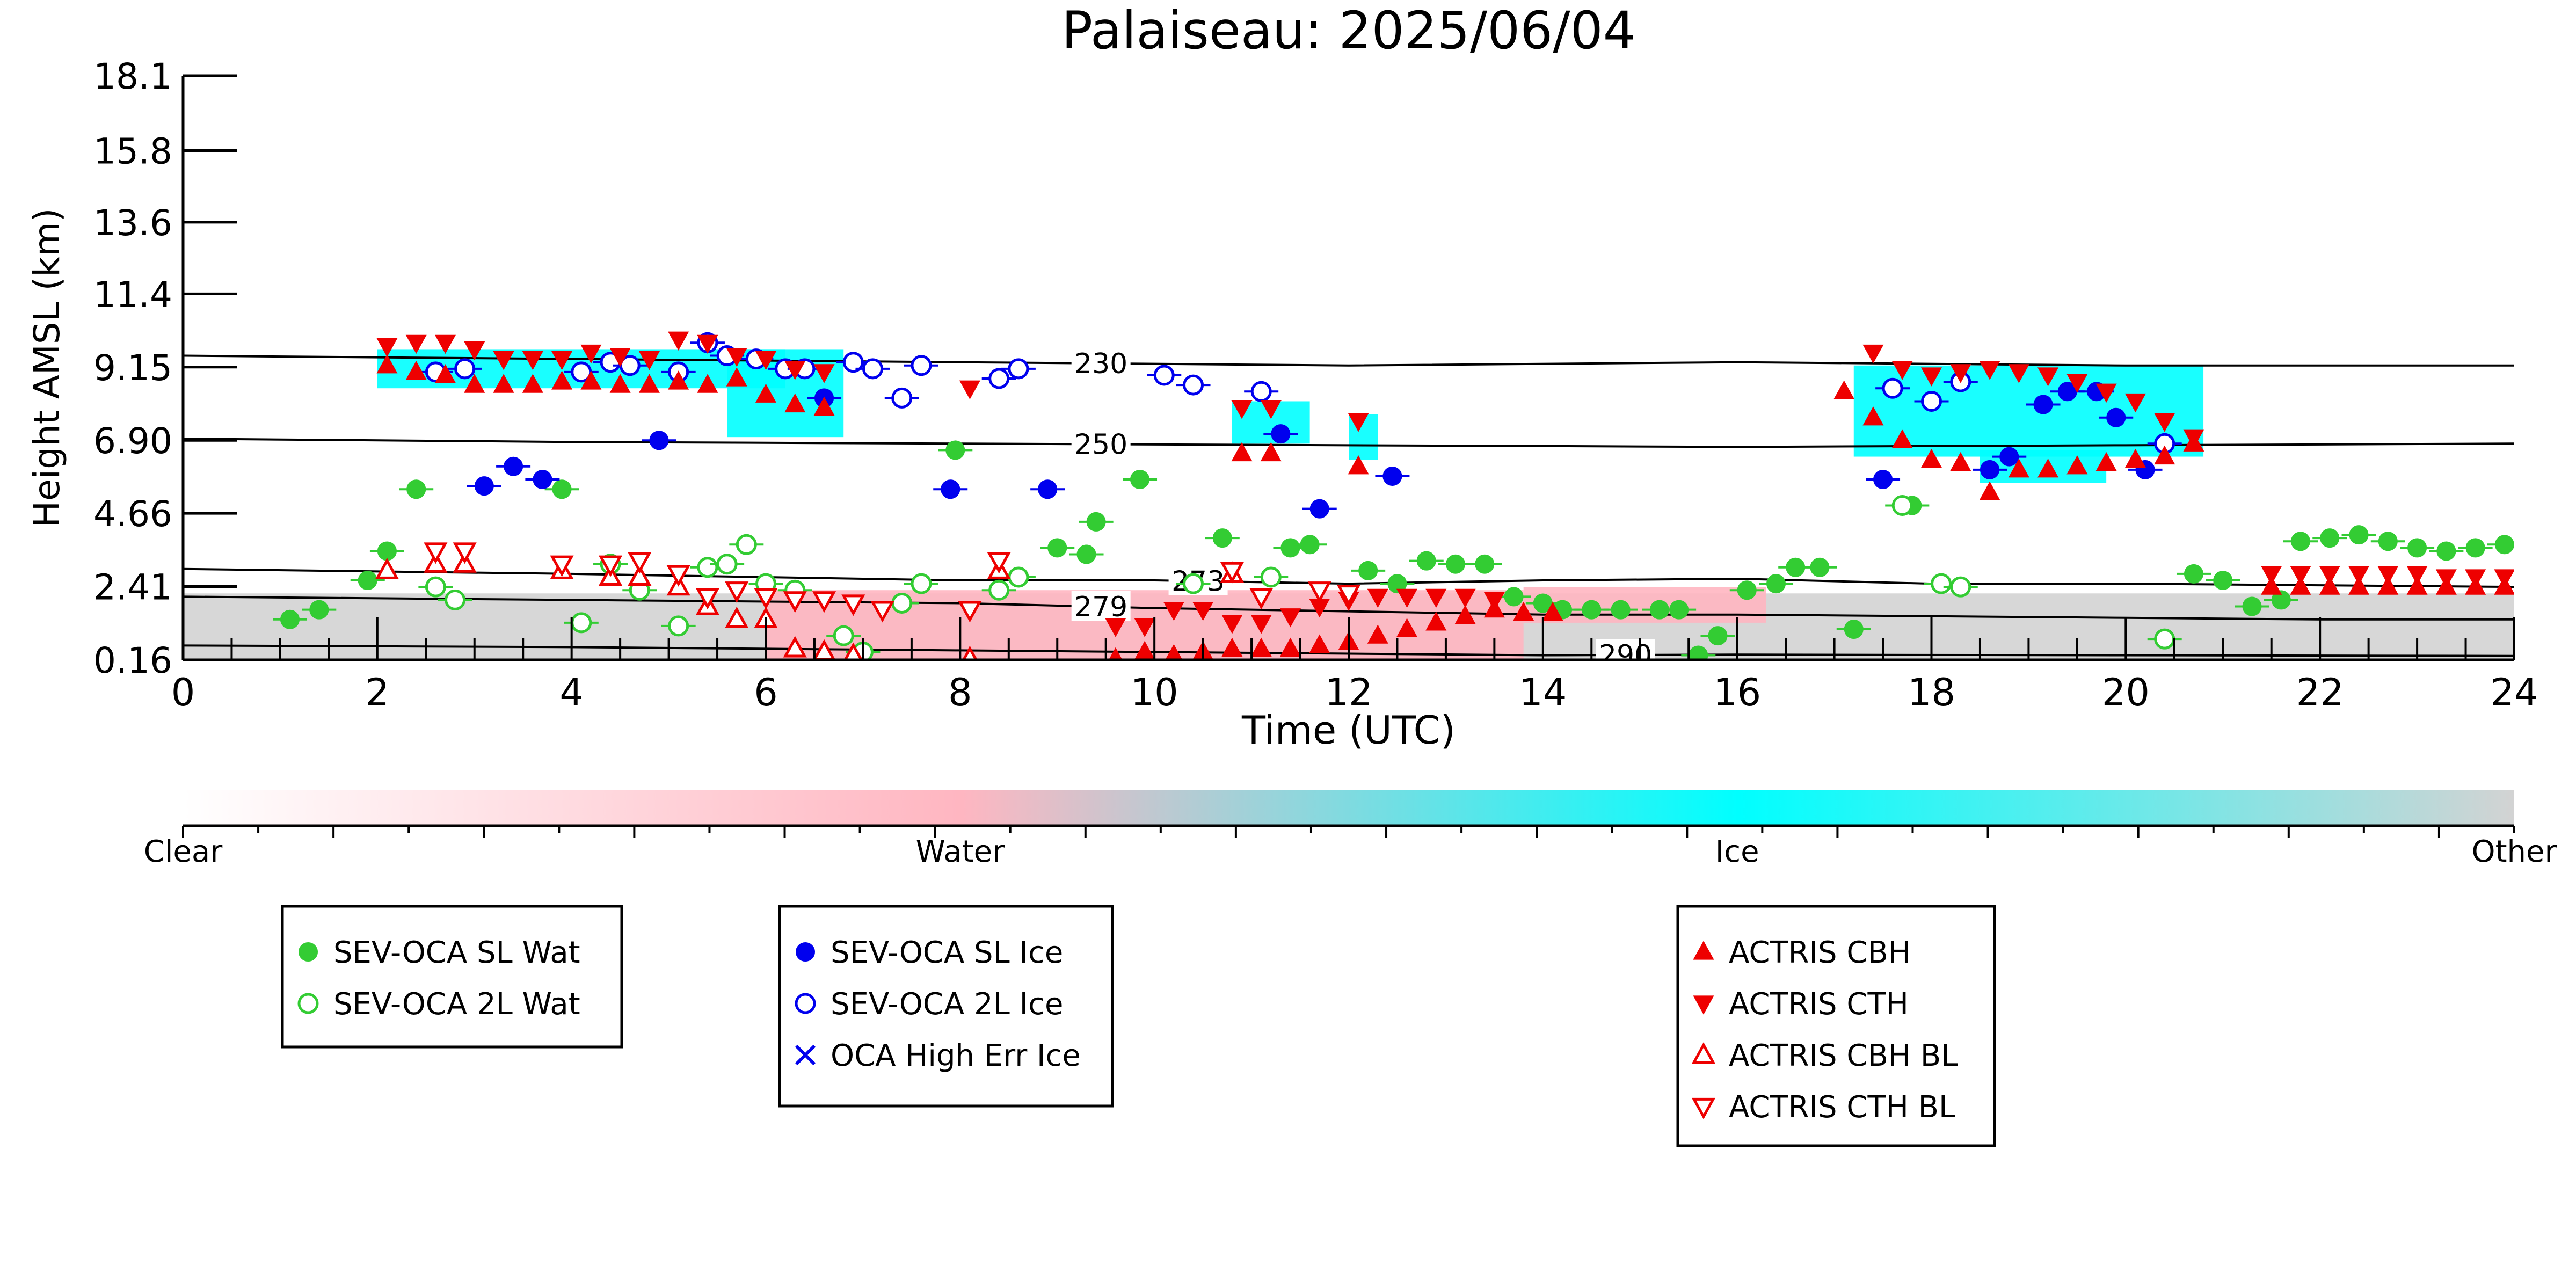 The width and height of the screenshot is (2576, 1288). Describe the element at coordinates (1703, 950) in the screenshot. I see `legend-marker-actris-cbh` at that location.